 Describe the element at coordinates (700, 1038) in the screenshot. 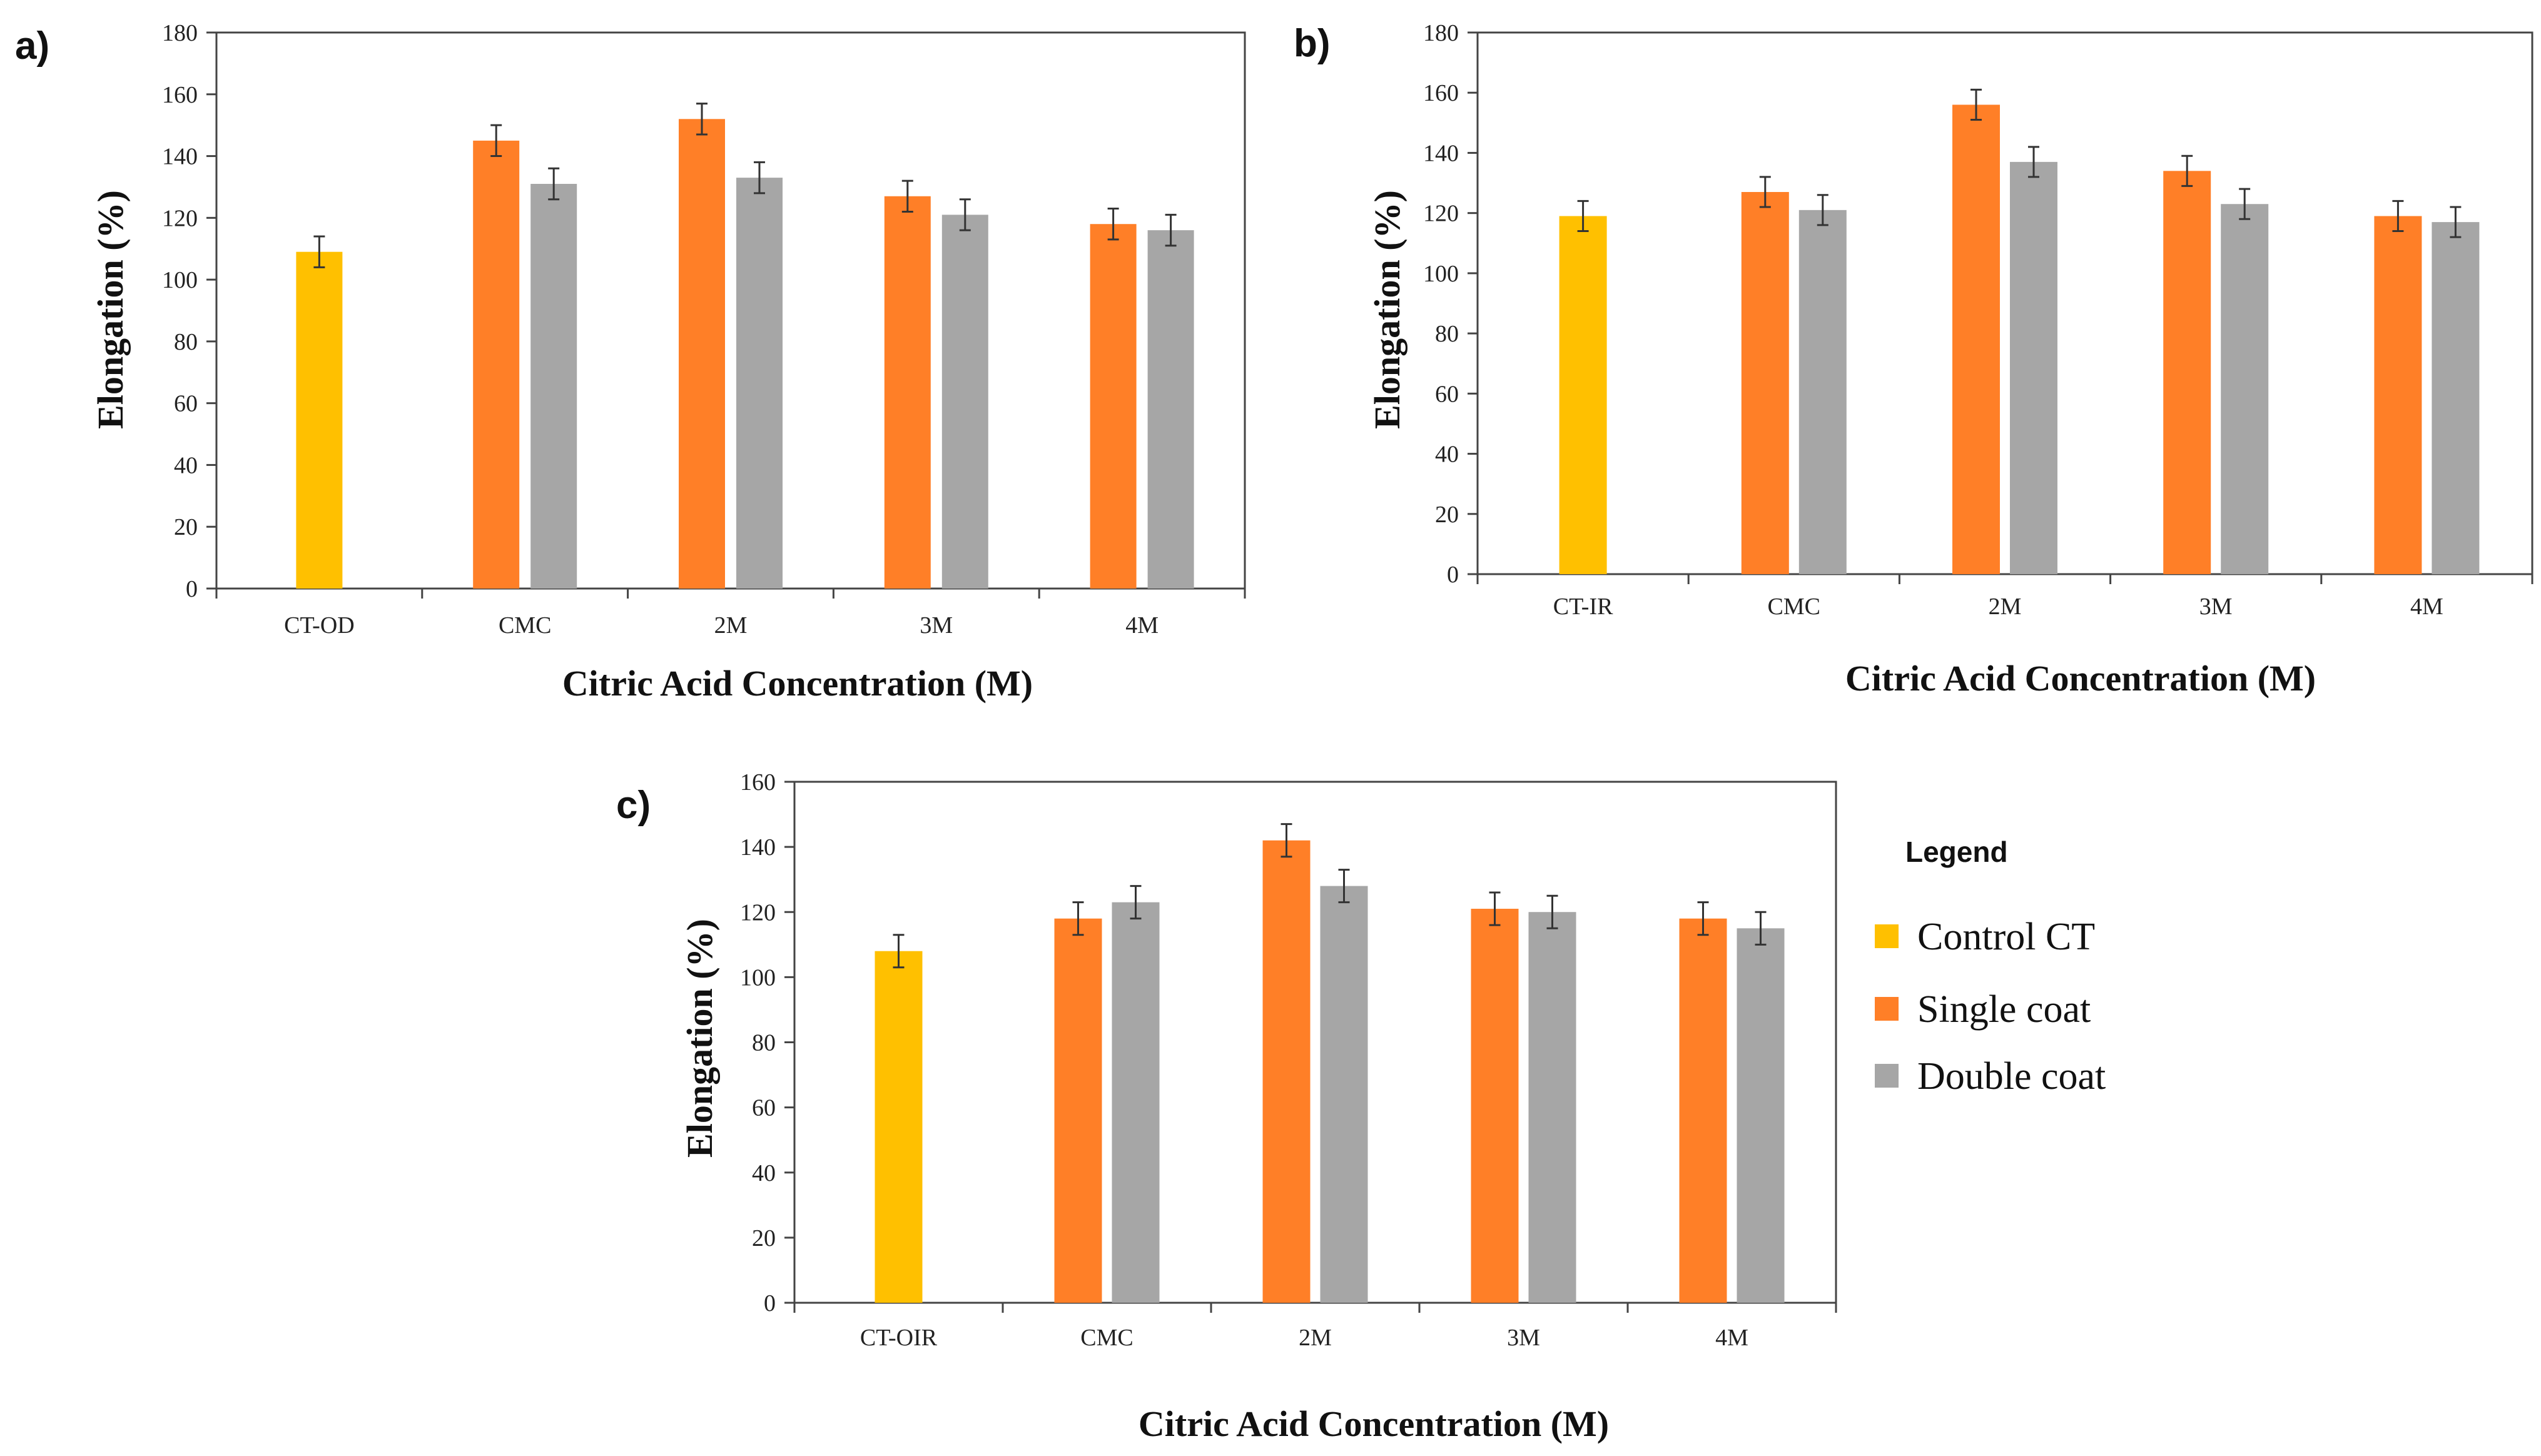

I see `y-axis-title-c: Elongation (%)` at that location.